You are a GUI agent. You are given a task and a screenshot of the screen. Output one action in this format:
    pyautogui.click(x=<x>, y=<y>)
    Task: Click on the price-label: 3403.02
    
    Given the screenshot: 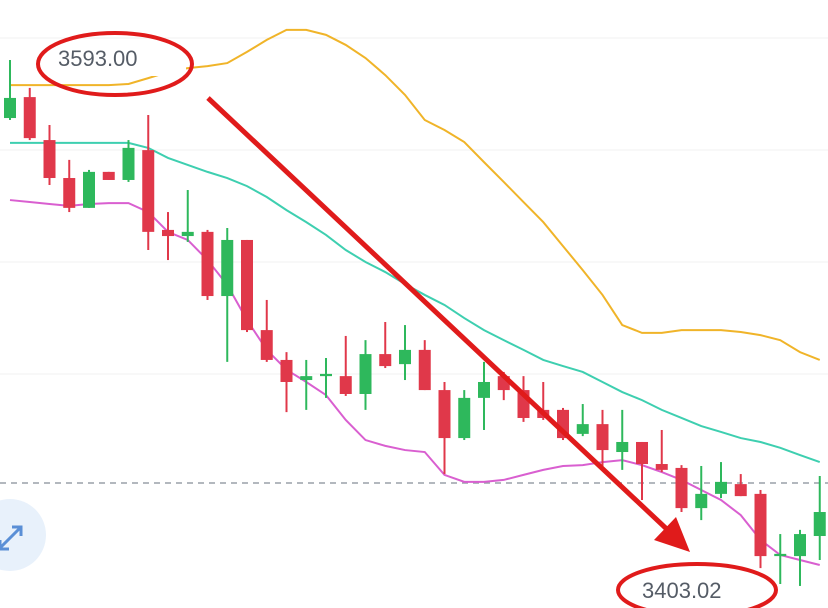 What is the action you would take?
    pyautogui.click(x=682, y=590)
    